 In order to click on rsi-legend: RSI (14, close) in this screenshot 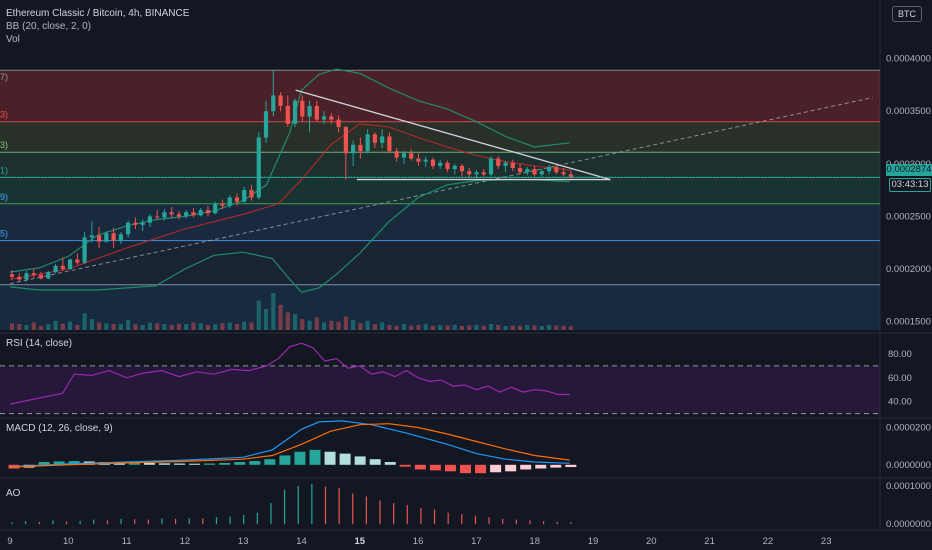, I will do `click(39, 343)`.